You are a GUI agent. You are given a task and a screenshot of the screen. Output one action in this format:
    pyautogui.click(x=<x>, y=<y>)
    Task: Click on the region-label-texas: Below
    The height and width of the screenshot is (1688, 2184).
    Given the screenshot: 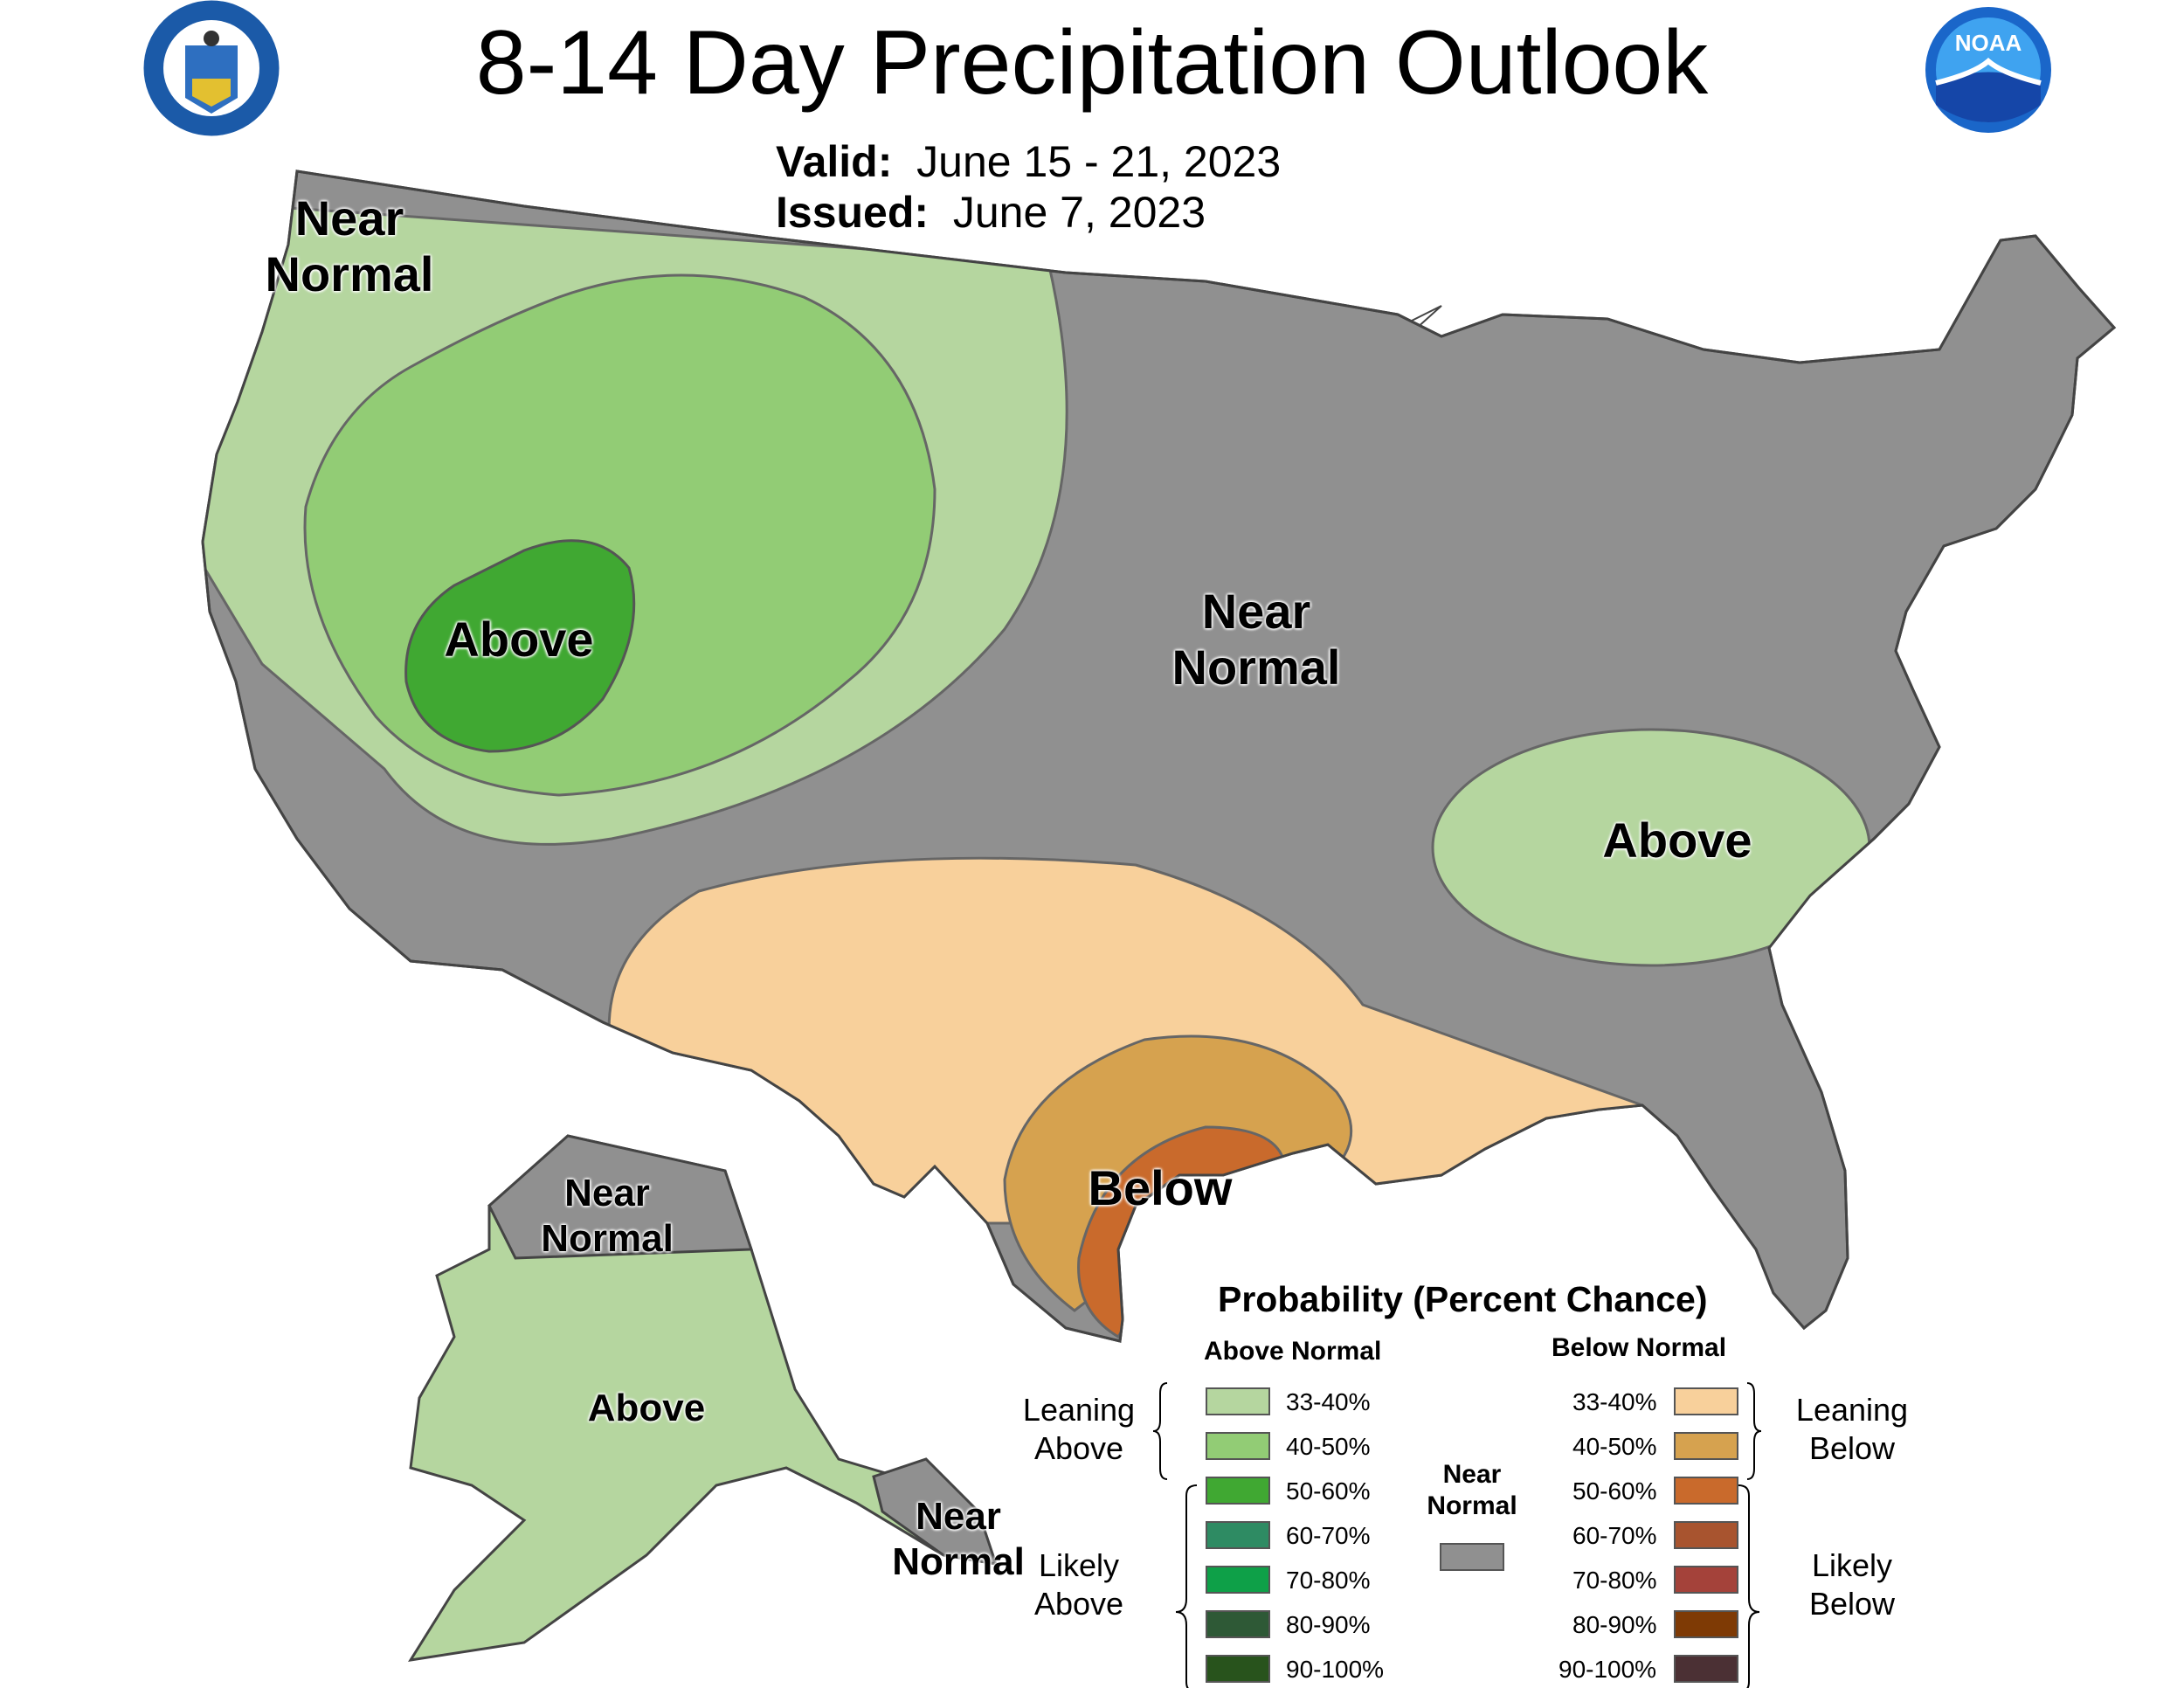 What is the action you would take?
    pyautogui.click(x=1160, y=1187)
    